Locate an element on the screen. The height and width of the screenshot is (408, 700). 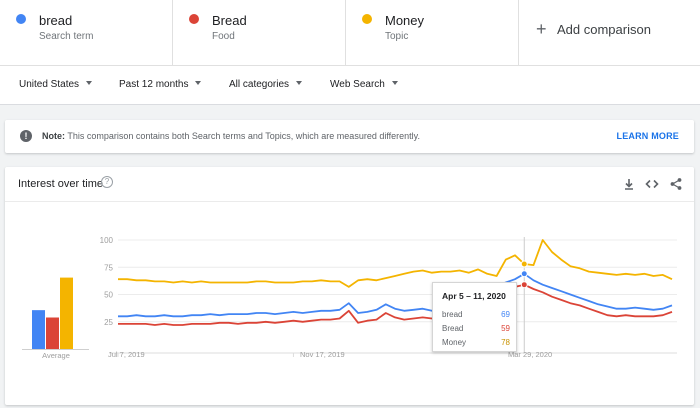
learn-more-link: LEARN MORE is located at coordinates (647, 136).